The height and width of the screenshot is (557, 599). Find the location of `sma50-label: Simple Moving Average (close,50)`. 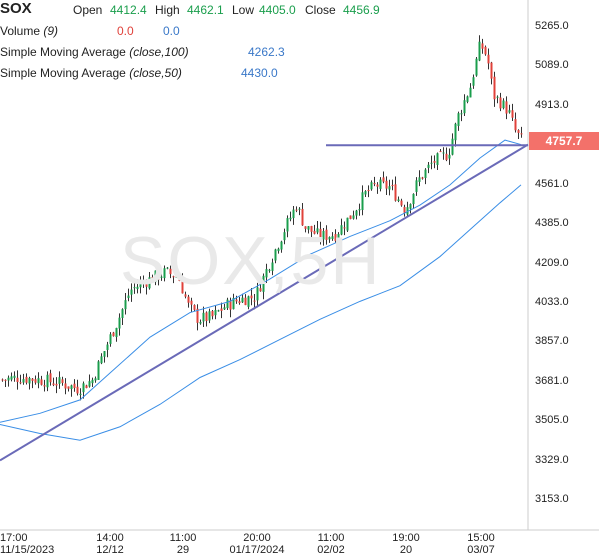

sma50-label: Simple Moving Average (close,50) is located at coordinates (91, 73).